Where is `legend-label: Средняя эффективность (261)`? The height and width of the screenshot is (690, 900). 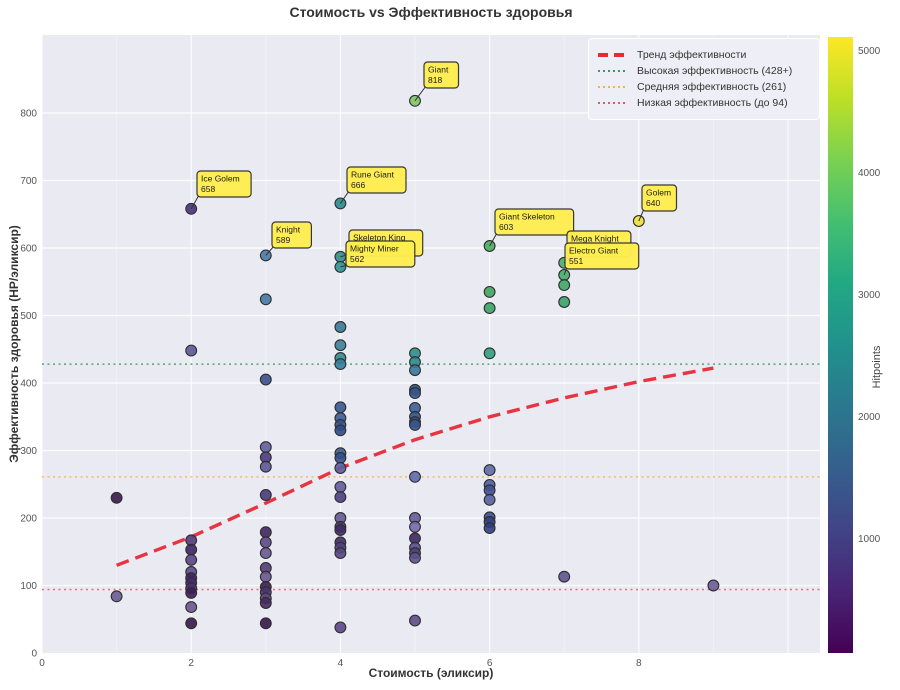
legend-label: Средняя эффективность (261) is located at coordinates (712, 87).